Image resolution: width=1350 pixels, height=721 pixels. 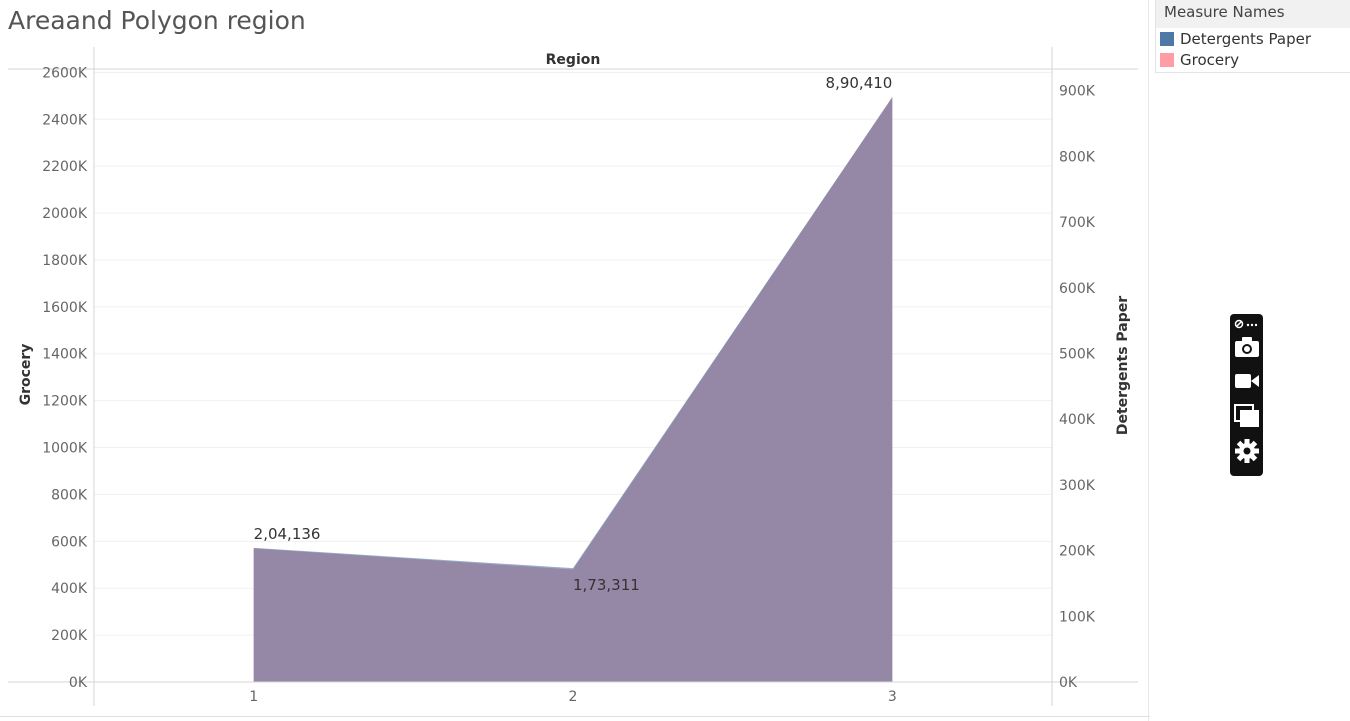 I want to click on legend: Measure Names Detergents Paper Grocery, so click(x=1252, y=36).